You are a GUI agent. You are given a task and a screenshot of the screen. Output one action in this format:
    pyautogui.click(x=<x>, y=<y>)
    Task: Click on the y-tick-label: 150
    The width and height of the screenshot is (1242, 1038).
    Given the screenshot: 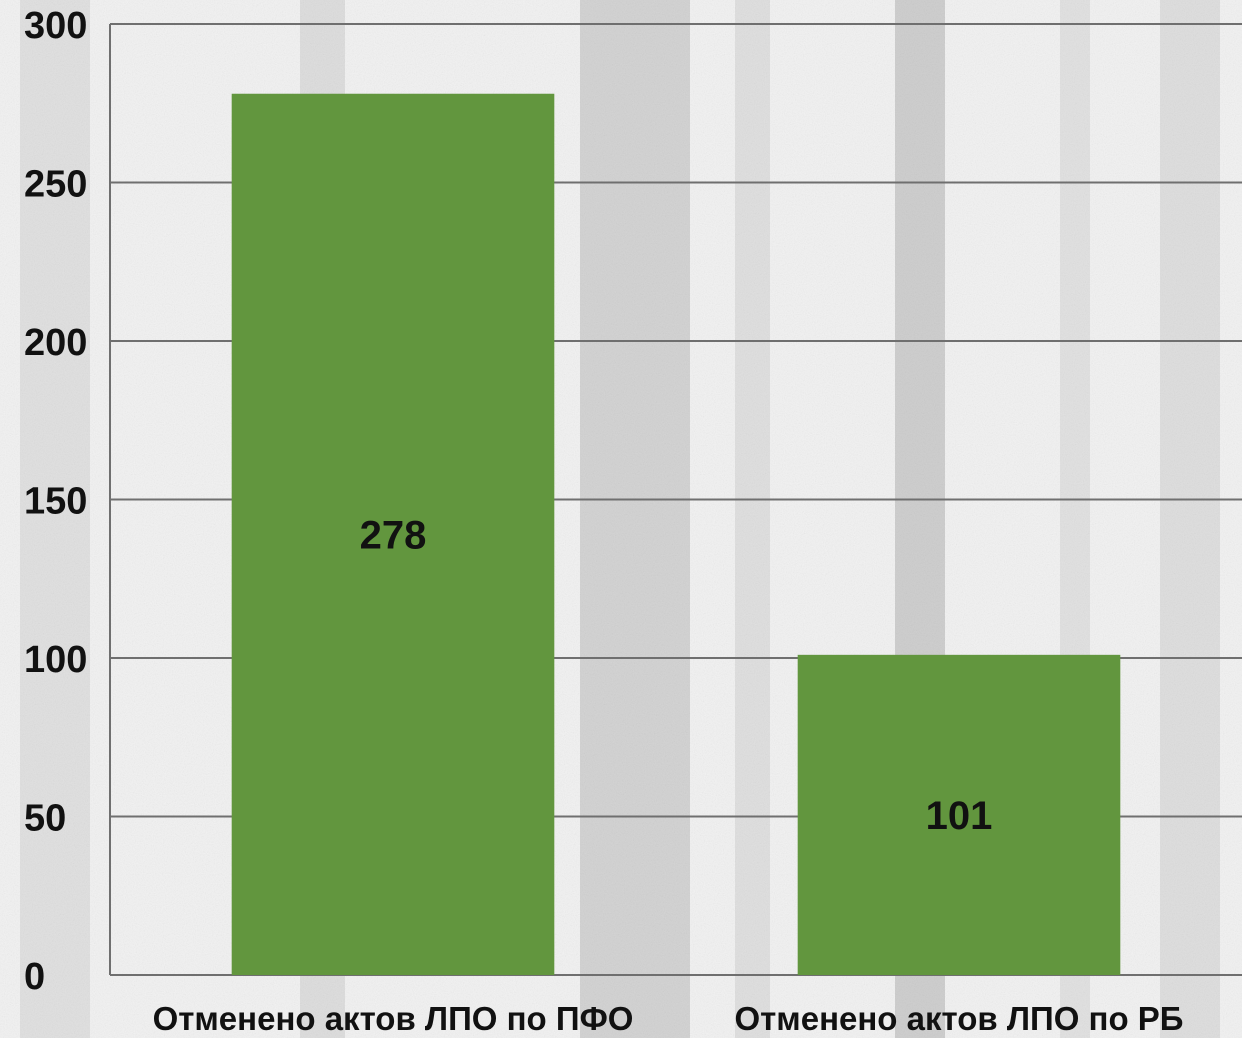 What is the action you would take?
    pyautogui.click(x=55, y=502)
    